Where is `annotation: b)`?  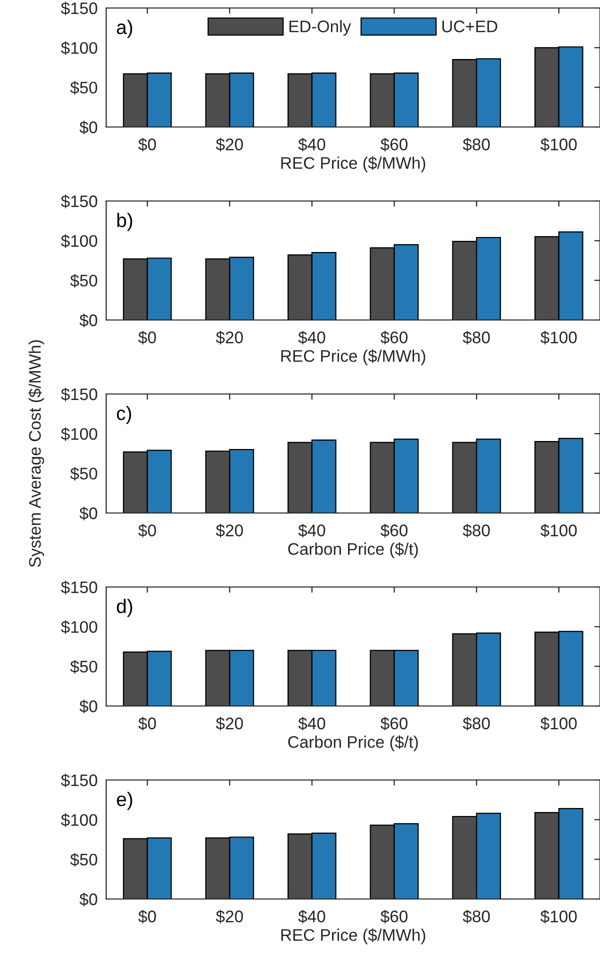
annotation: b) is located at coordinates (124, 222).